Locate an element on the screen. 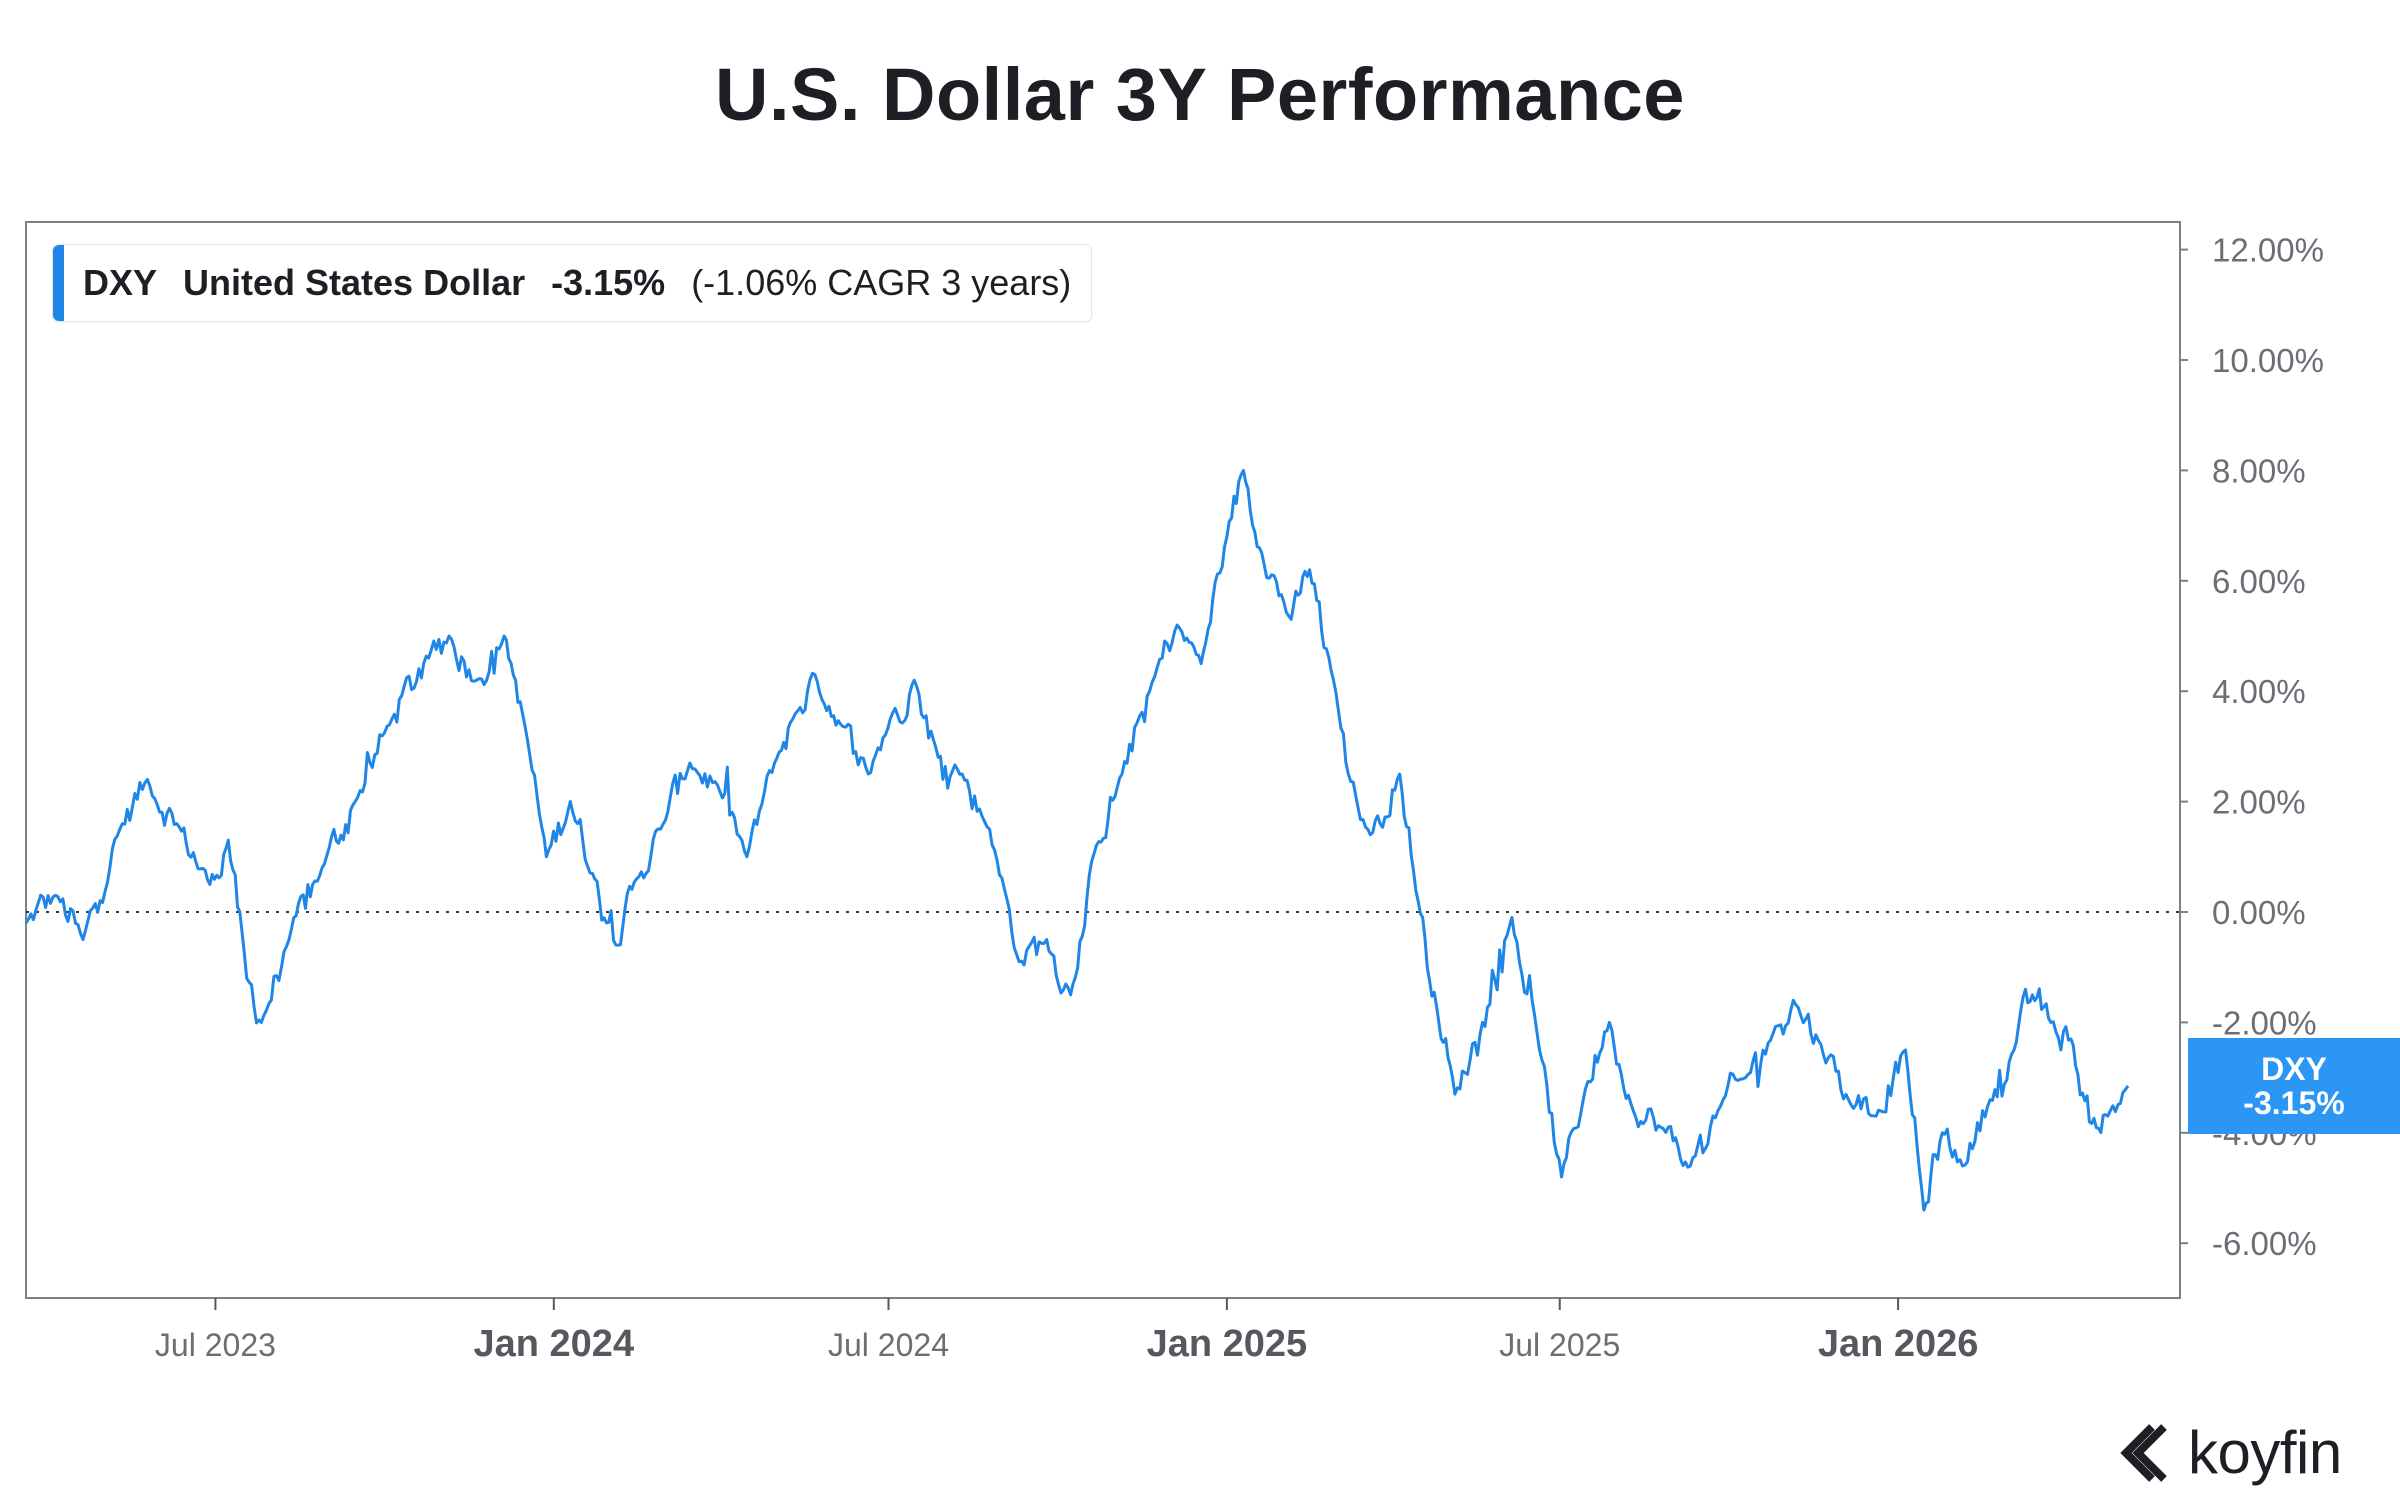 This screenshot has width=2400, height=1500. legend-color-marker is located at coordinates (58, 283).